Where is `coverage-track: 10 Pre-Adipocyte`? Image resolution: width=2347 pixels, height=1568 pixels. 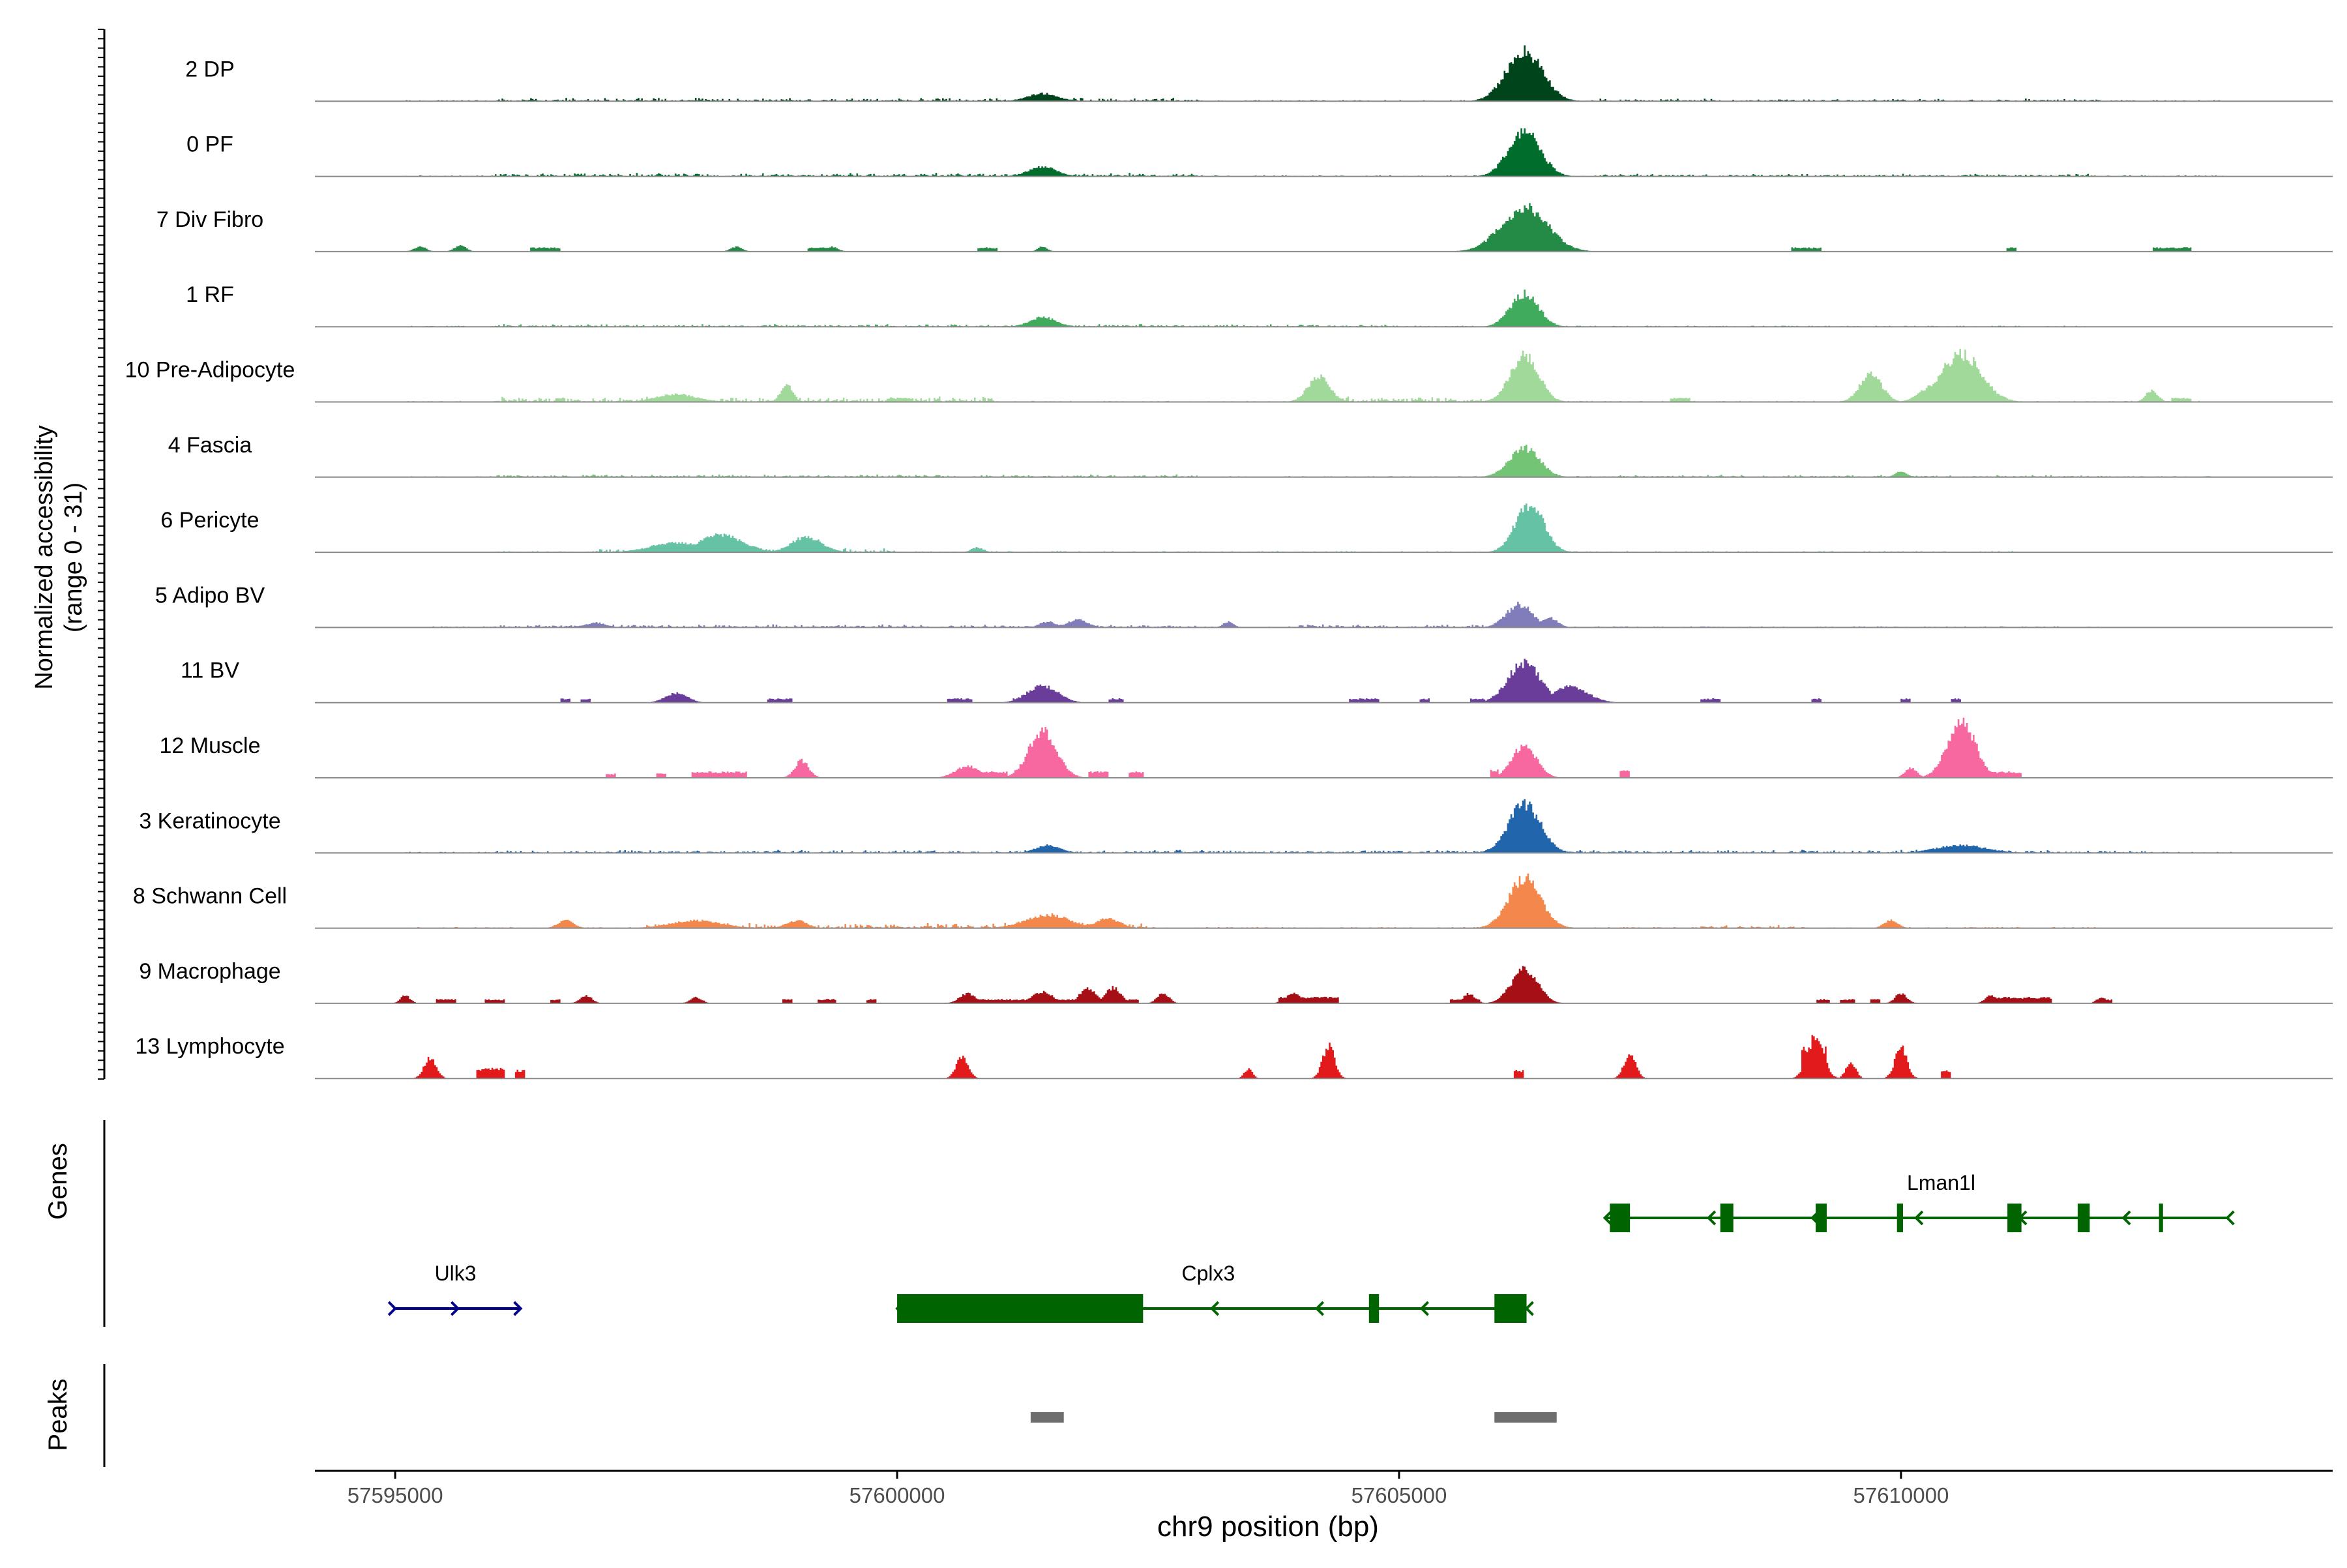 coverage-track: 10 Pre-Adipocyte is located at coordinates (1229, 376).